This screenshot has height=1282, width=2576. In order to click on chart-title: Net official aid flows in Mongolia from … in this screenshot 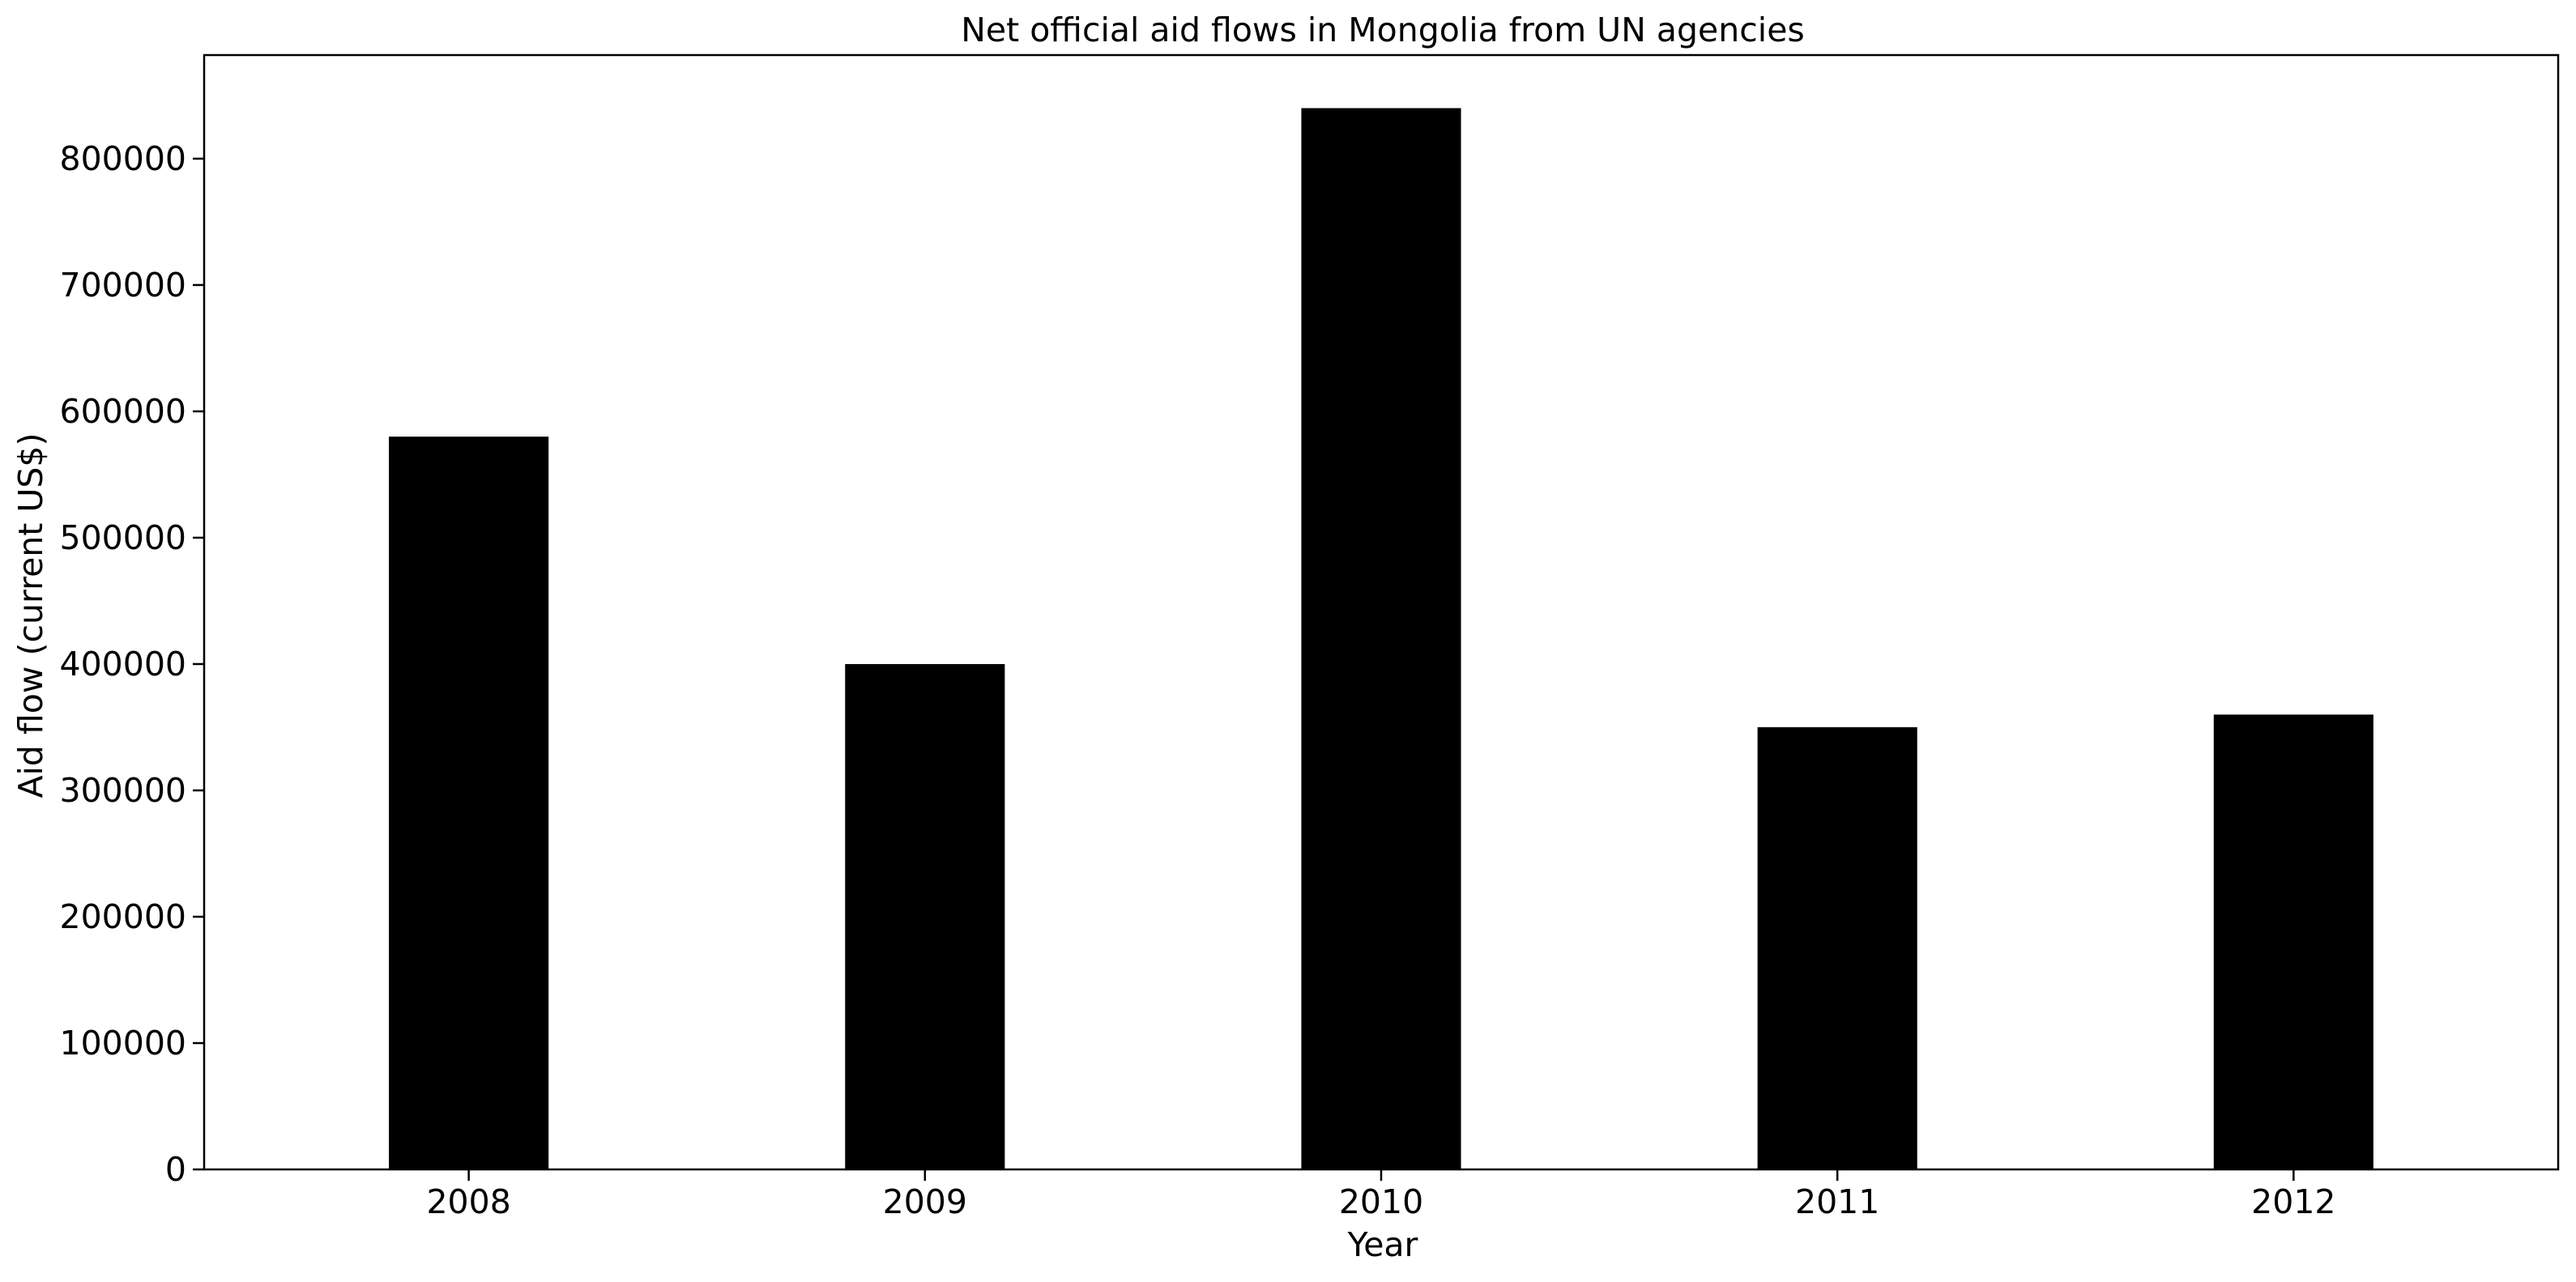, I will do `click(1383, 30)`.